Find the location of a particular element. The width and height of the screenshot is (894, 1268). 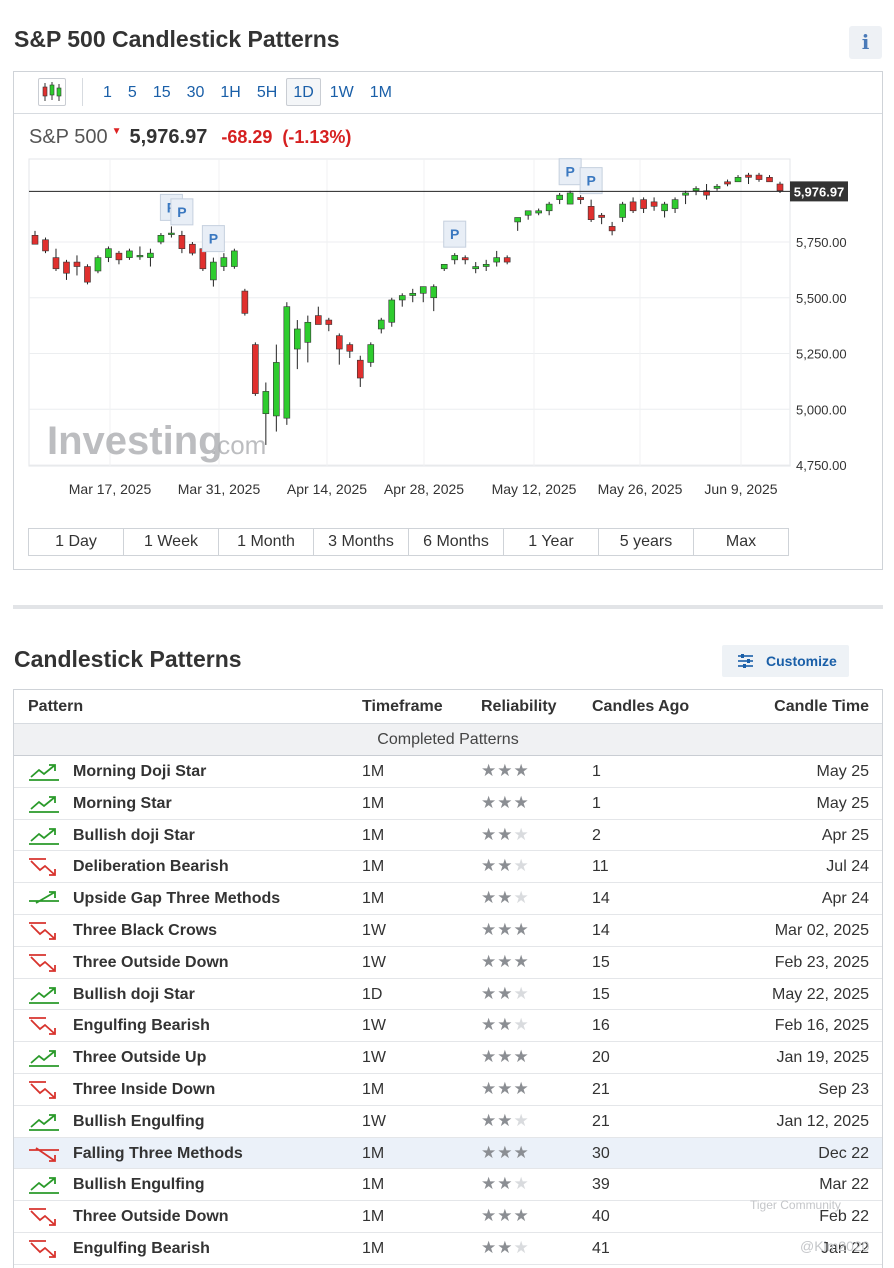

interval-1w: 1W is located at coordinates (341, 92).